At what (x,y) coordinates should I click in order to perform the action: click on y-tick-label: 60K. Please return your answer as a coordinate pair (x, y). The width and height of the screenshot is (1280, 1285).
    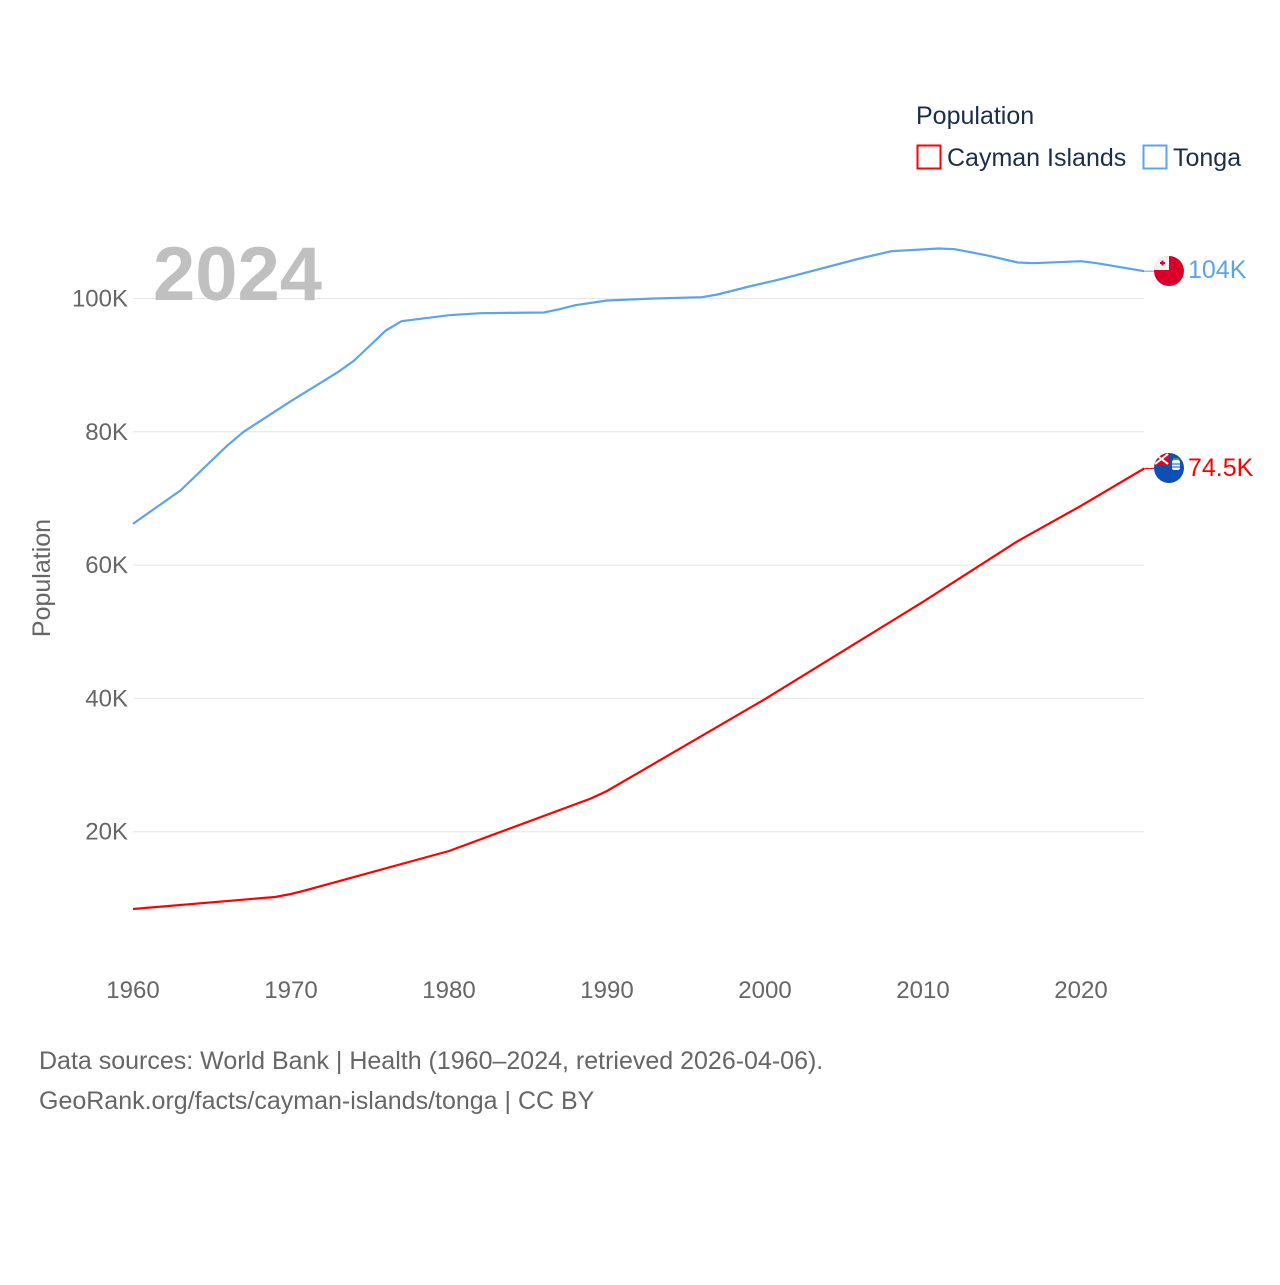
    Looking at the image, I should click on (106, 565).